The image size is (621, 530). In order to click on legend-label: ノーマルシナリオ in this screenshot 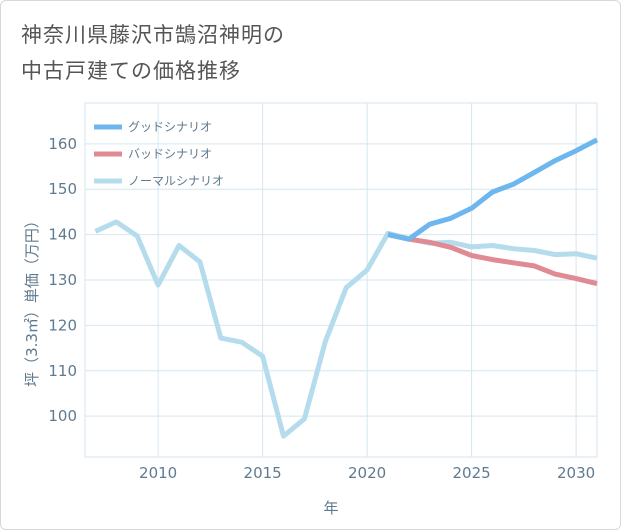, I will do `click(176, 181)`.